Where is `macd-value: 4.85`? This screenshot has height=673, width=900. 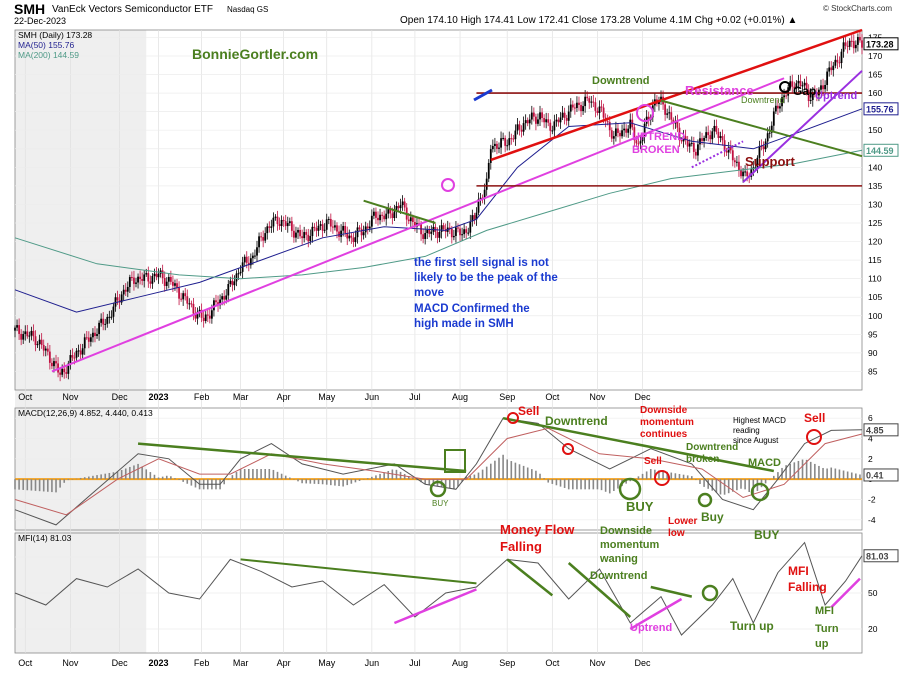
macd-value: 4.85 is located at coordinates (875, 430).